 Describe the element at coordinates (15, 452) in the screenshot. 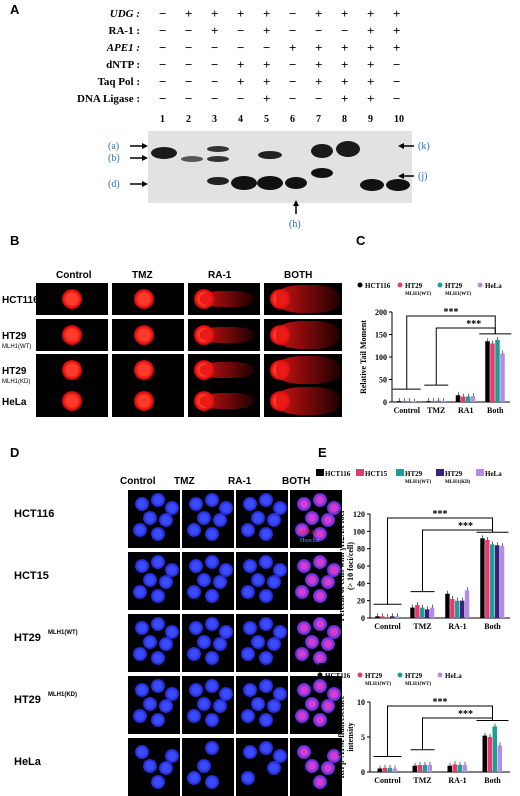

I see `panel-label-d: D` at that location.